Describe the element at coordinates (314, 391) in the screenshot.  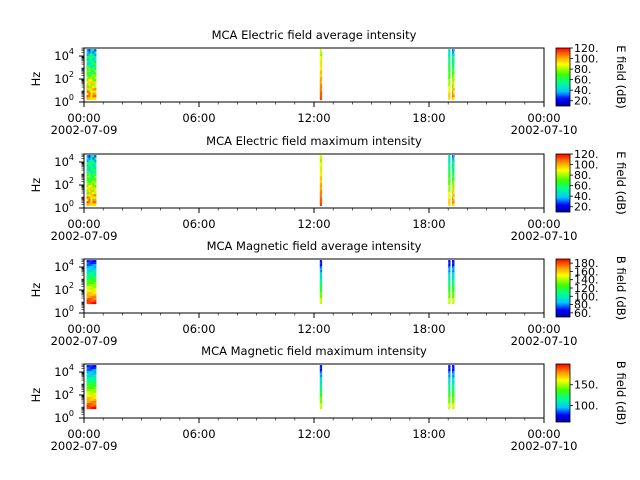
I see `plot-frame` at that location.